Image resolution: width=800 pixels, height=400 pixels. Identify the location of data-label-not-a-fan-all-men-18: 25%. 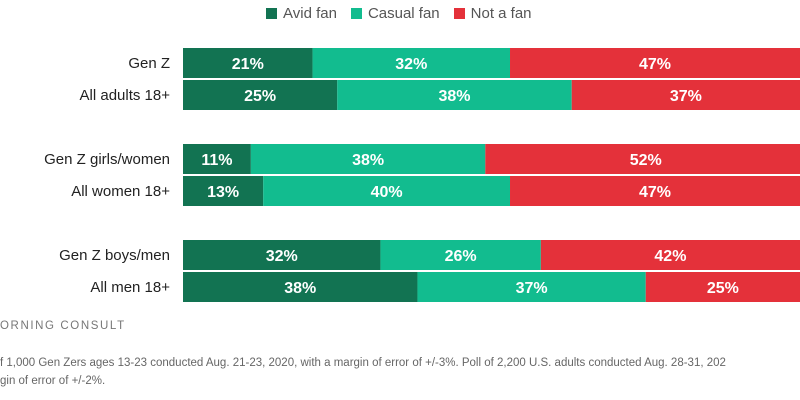
(723, 288).